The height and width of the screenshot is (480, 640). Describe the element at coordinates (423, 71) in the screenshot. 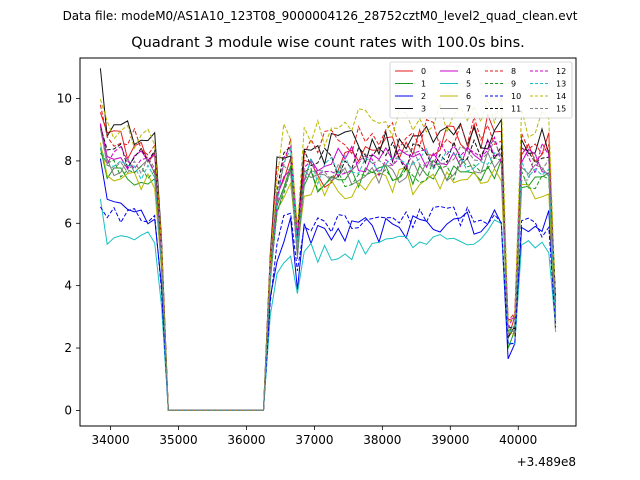

I see `legend-label: 0` at that location.